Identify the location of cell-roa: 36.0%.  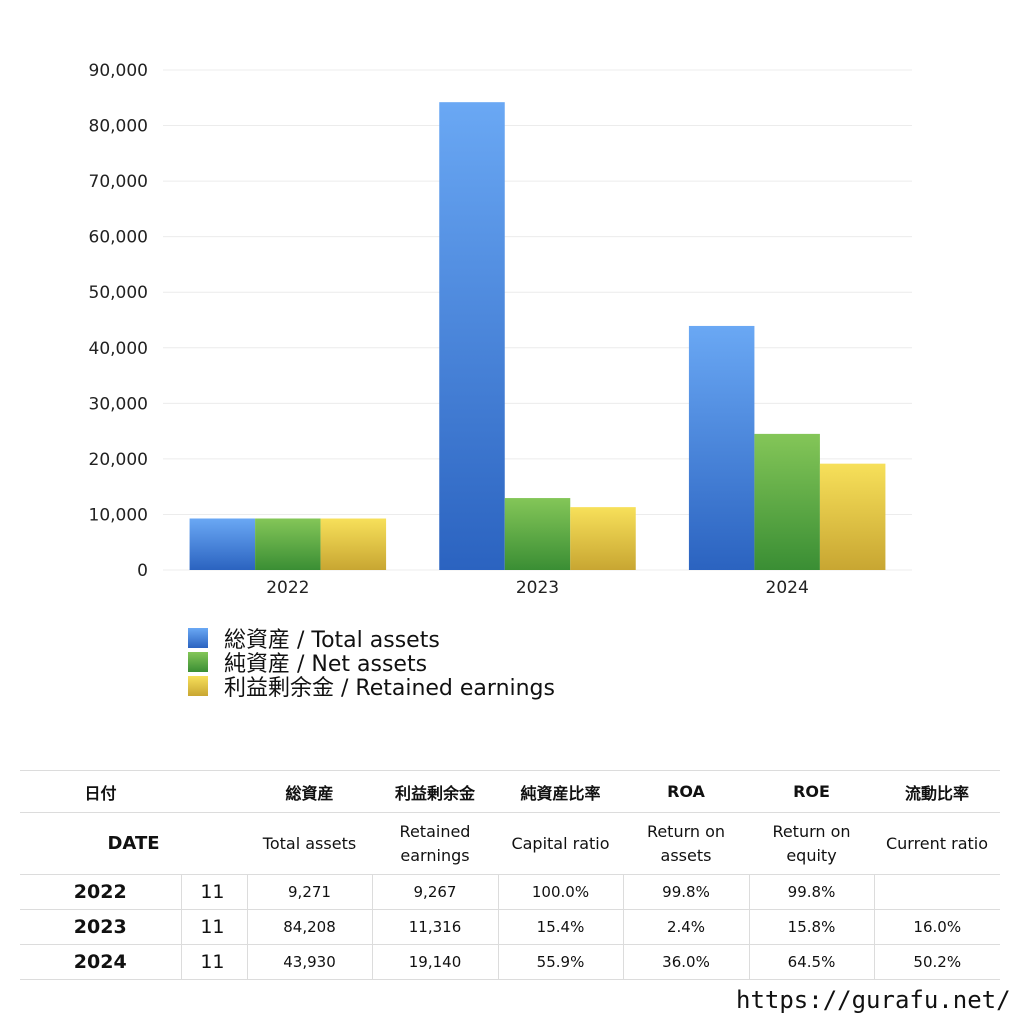
(686, 962).